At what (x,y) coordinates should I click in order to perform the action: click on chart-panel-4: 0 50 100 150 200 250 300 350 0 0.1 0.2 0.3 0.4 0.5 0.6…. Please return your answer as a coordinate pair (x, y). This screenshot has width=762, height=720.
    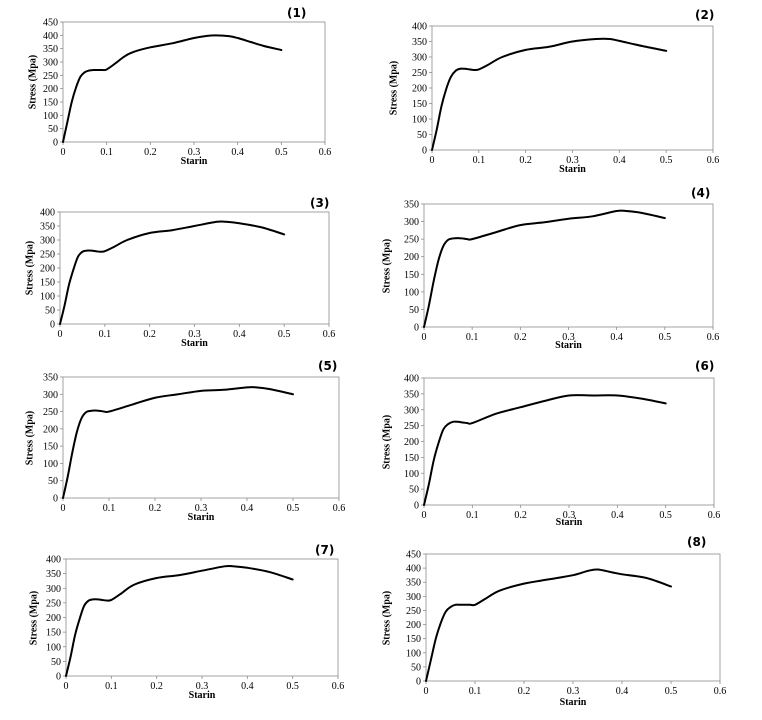
    Looking at the image, I should click on (571, 270).